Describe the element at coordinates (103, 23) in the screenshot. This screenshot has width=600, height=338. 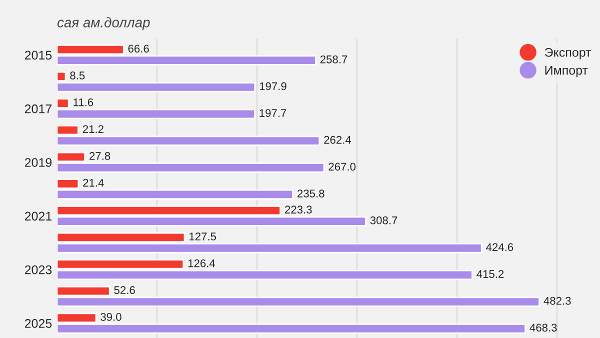
I see `chart-subtitle: сая ам.доллар` at that location.